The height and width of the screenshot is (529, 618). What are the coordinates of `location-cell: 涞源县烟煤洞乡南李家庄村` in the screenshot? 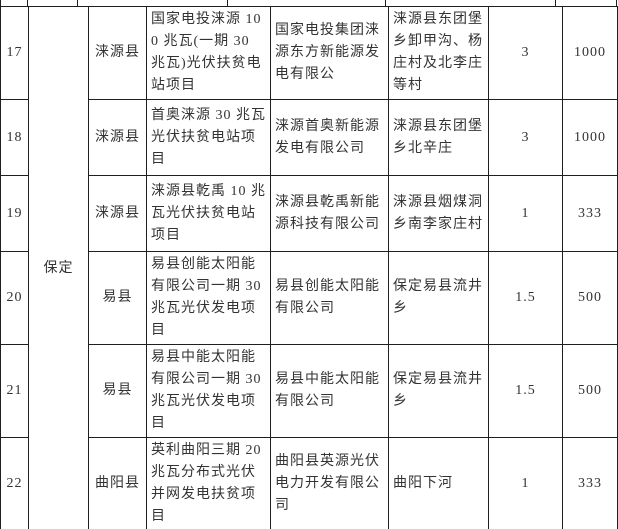 It's located at (438, 213).